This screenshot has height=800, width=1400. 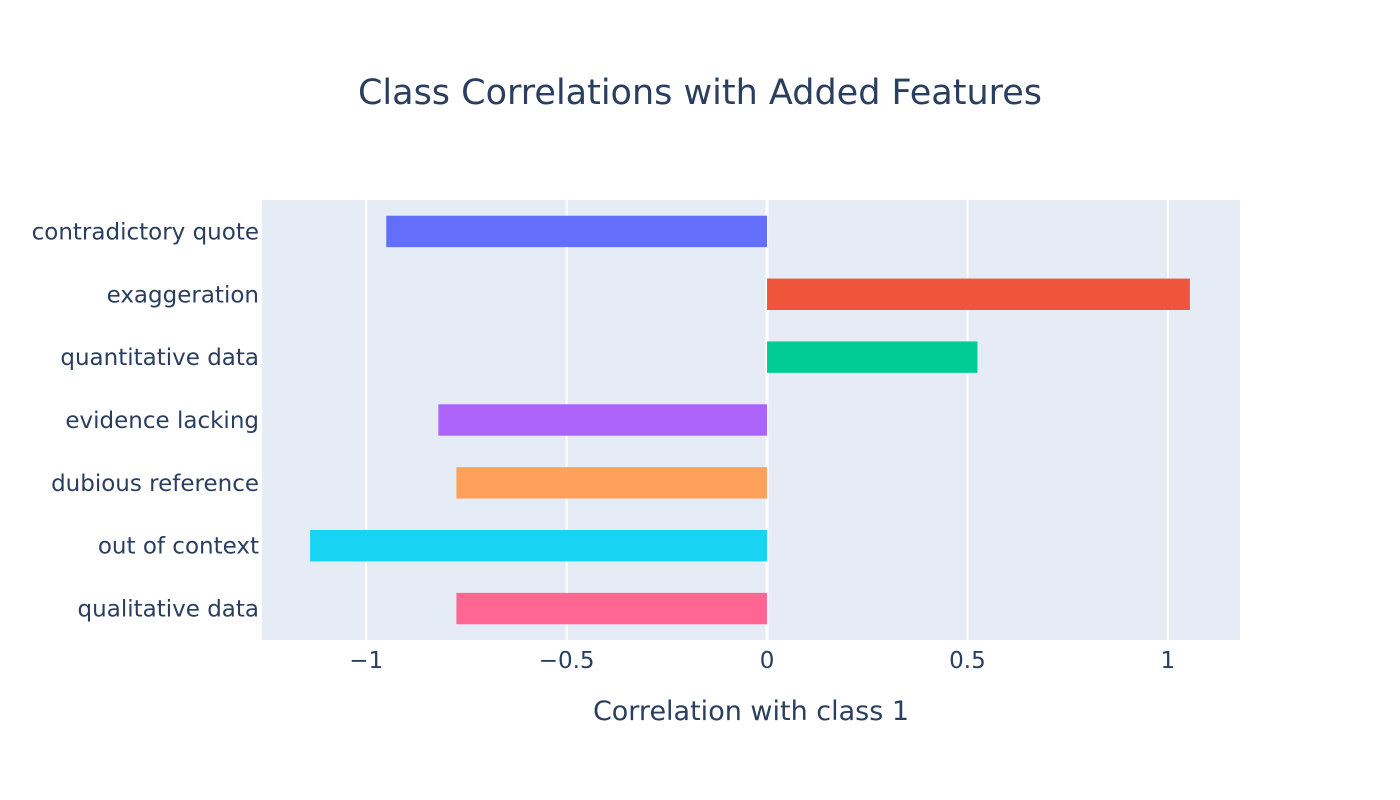 What do you see at coordinates (967, 661) in the screenshot?
I see `x-tick-label: 0.5` at bounding box center [967, 661].